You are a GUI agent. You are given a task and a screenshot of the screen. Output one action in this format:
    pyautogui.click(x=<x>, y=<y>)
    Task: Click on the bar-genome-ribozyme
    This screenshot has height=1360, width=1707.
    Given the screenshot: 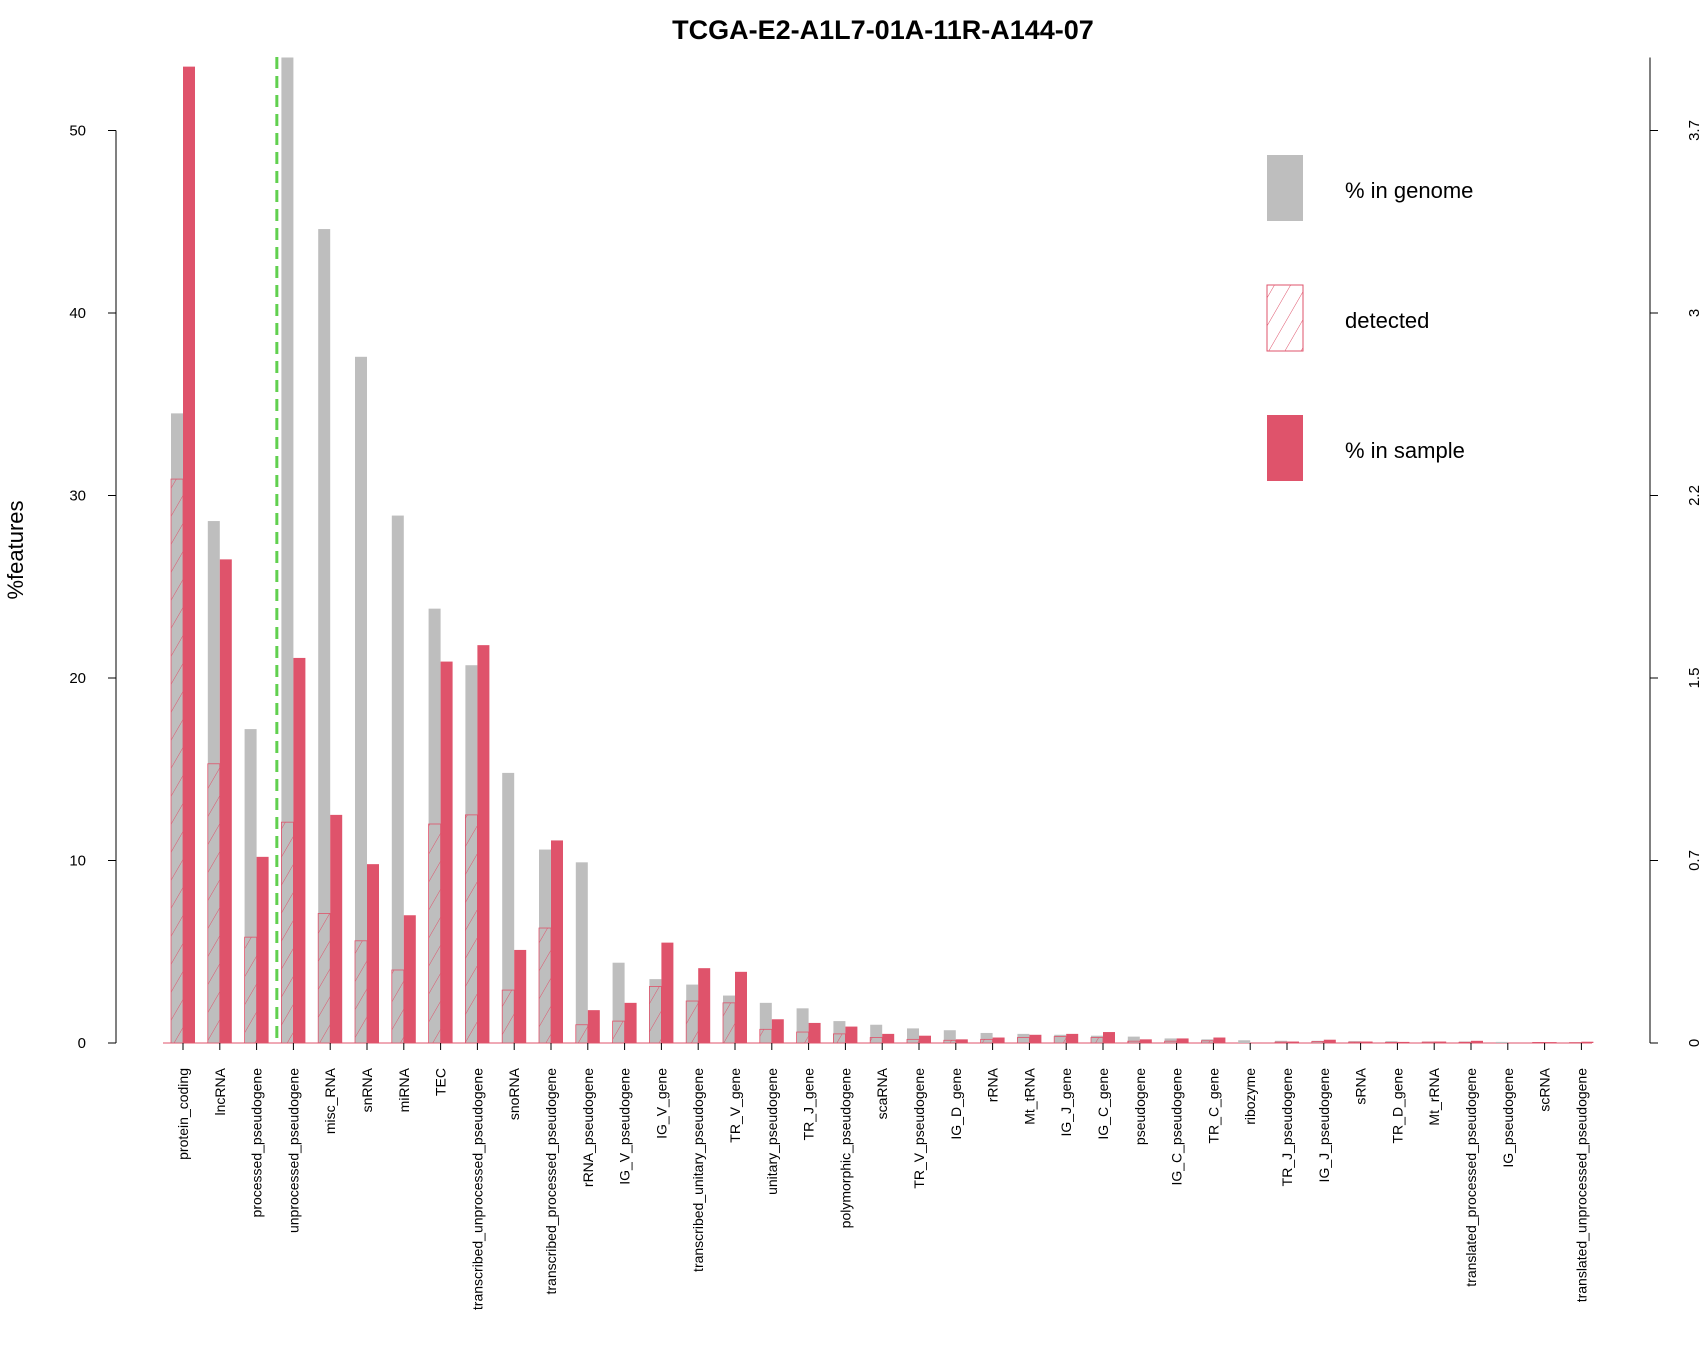 What is the action you would take?
    pyautogui.click(x=1244, y=1041)
    